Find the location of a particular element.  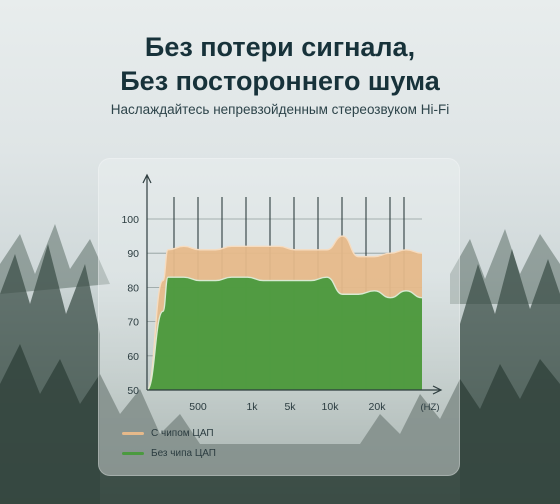

legend-swatch-with-dac is located at coordinates (133, 433).